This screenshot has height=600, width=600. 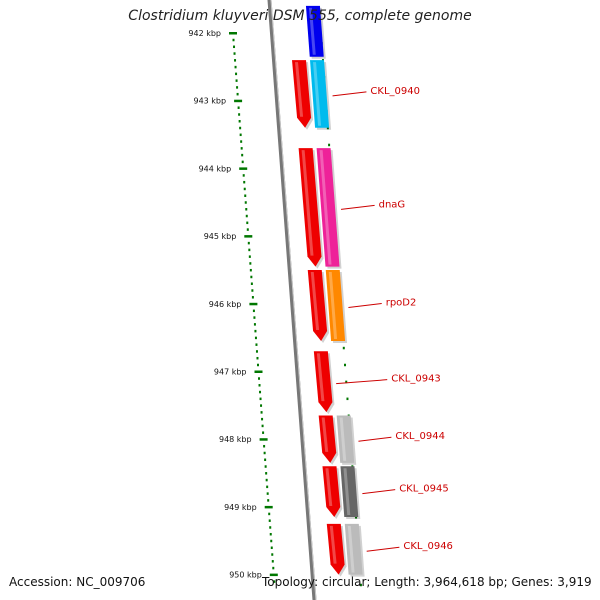 What do you see at coordinates (215, 168) in the screenshot?
I see `ruler-tick-label: 944 kbp` at bounding box center [215, 168].